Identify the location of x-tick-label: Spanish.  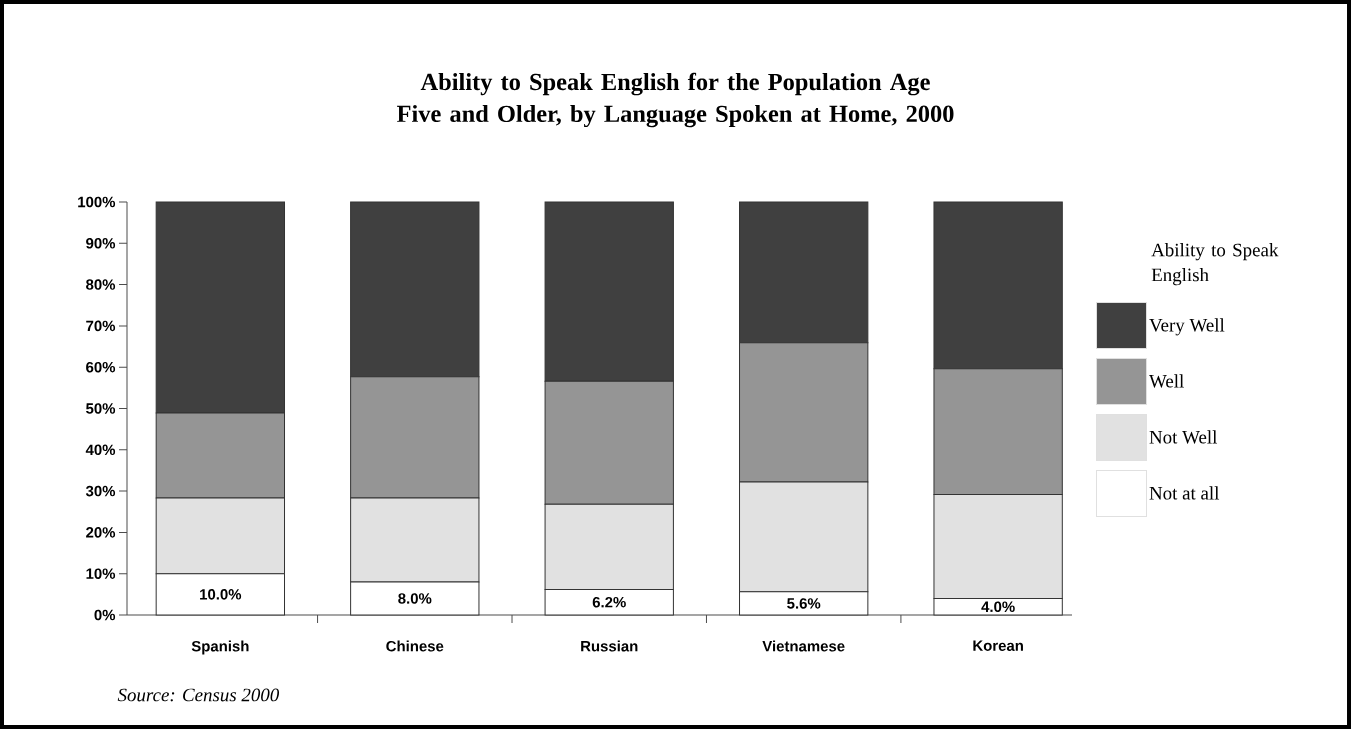
(220, 647).